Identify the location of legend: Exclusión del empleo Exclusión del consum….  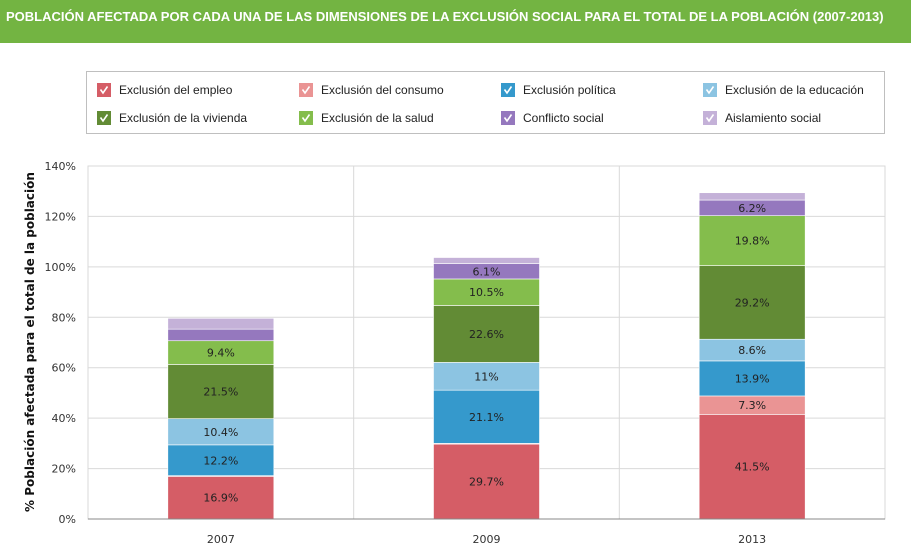
(485, 102).